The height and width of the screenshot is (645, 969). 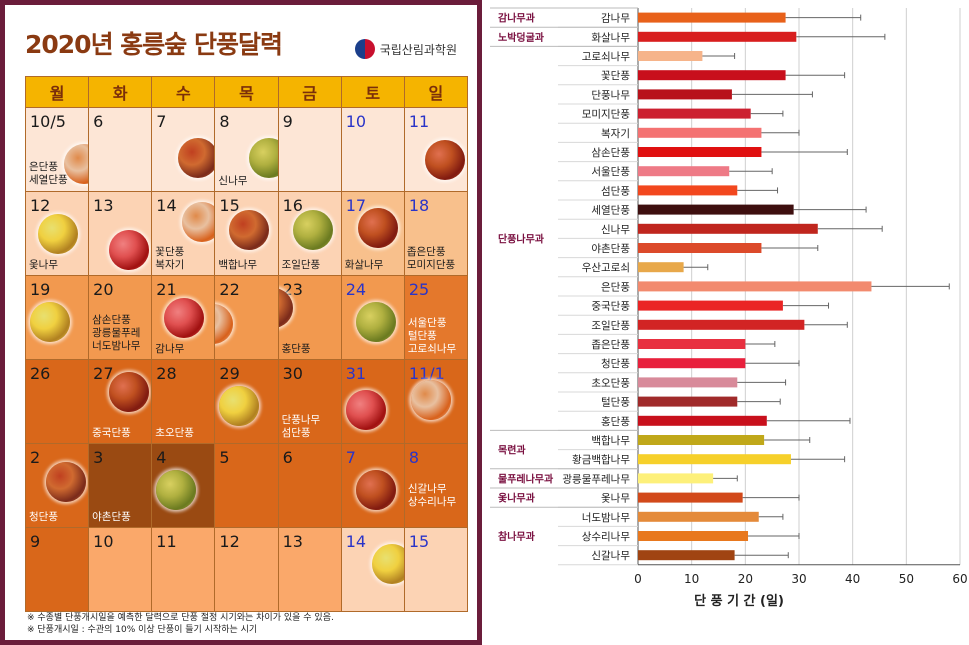 What do you see at coordinates (610, 307) in the screenshot?
I see `category-label: 중국단풍` at bounding box center [610, 307].